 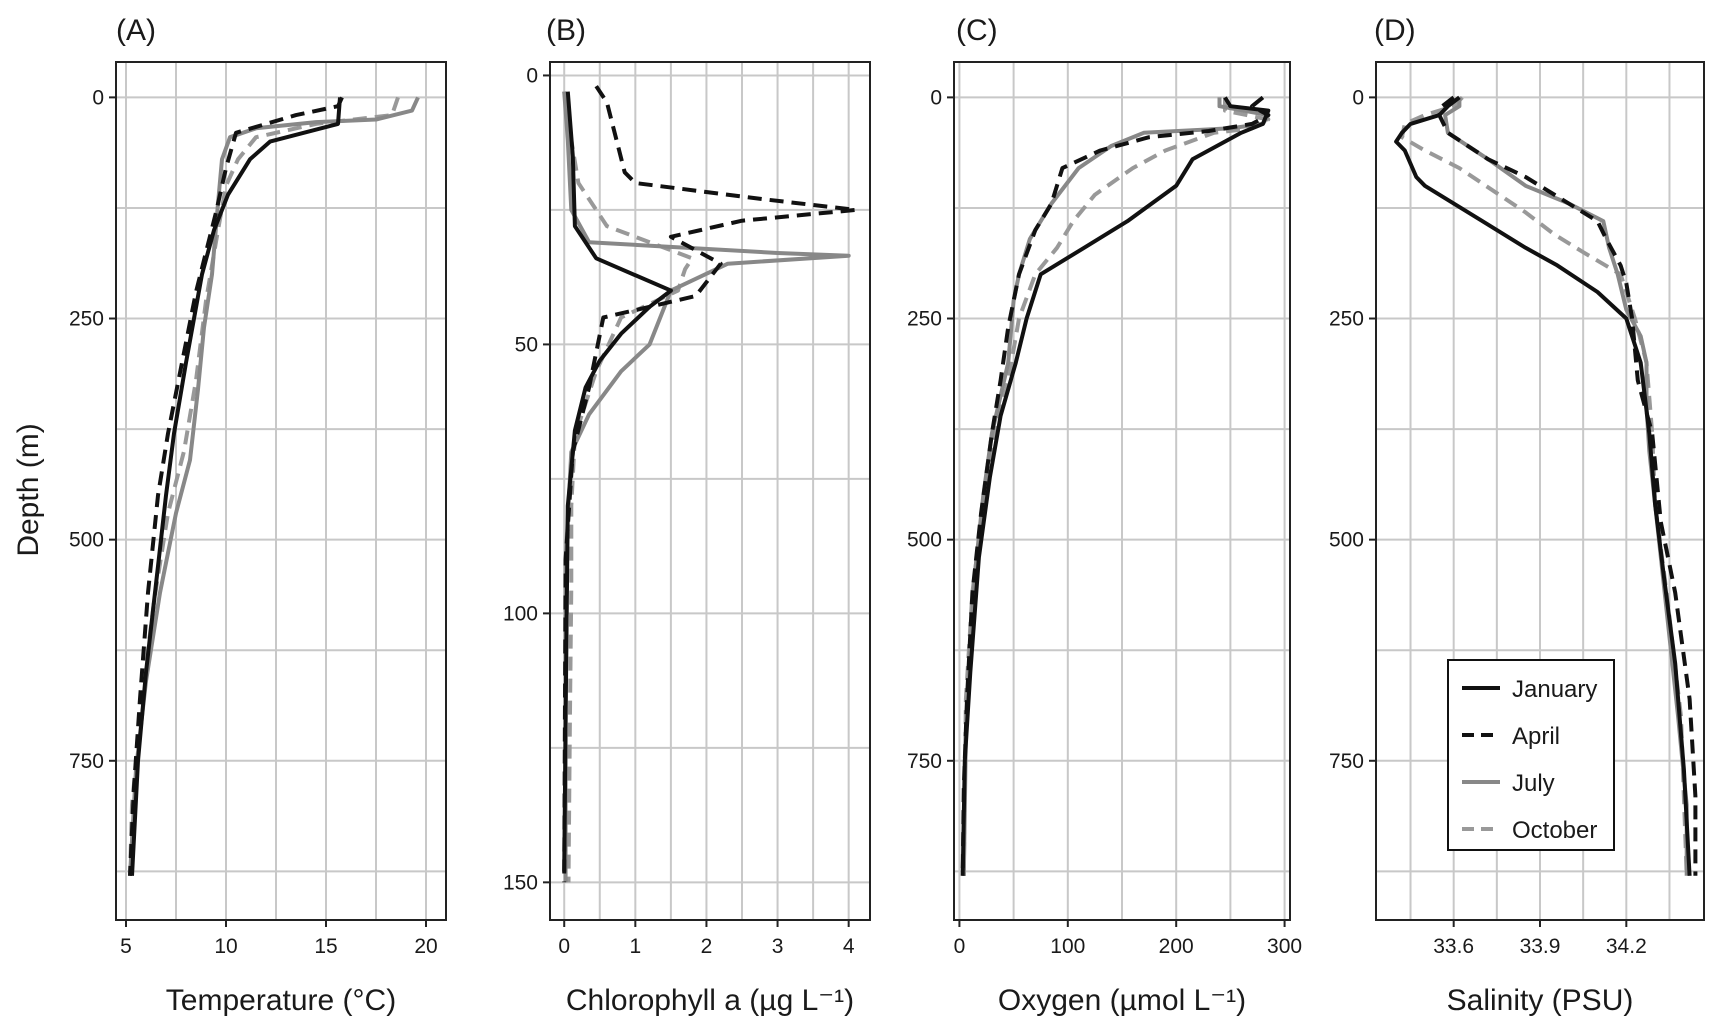 I want to click on series-line-october, so click(x=628, y=487).